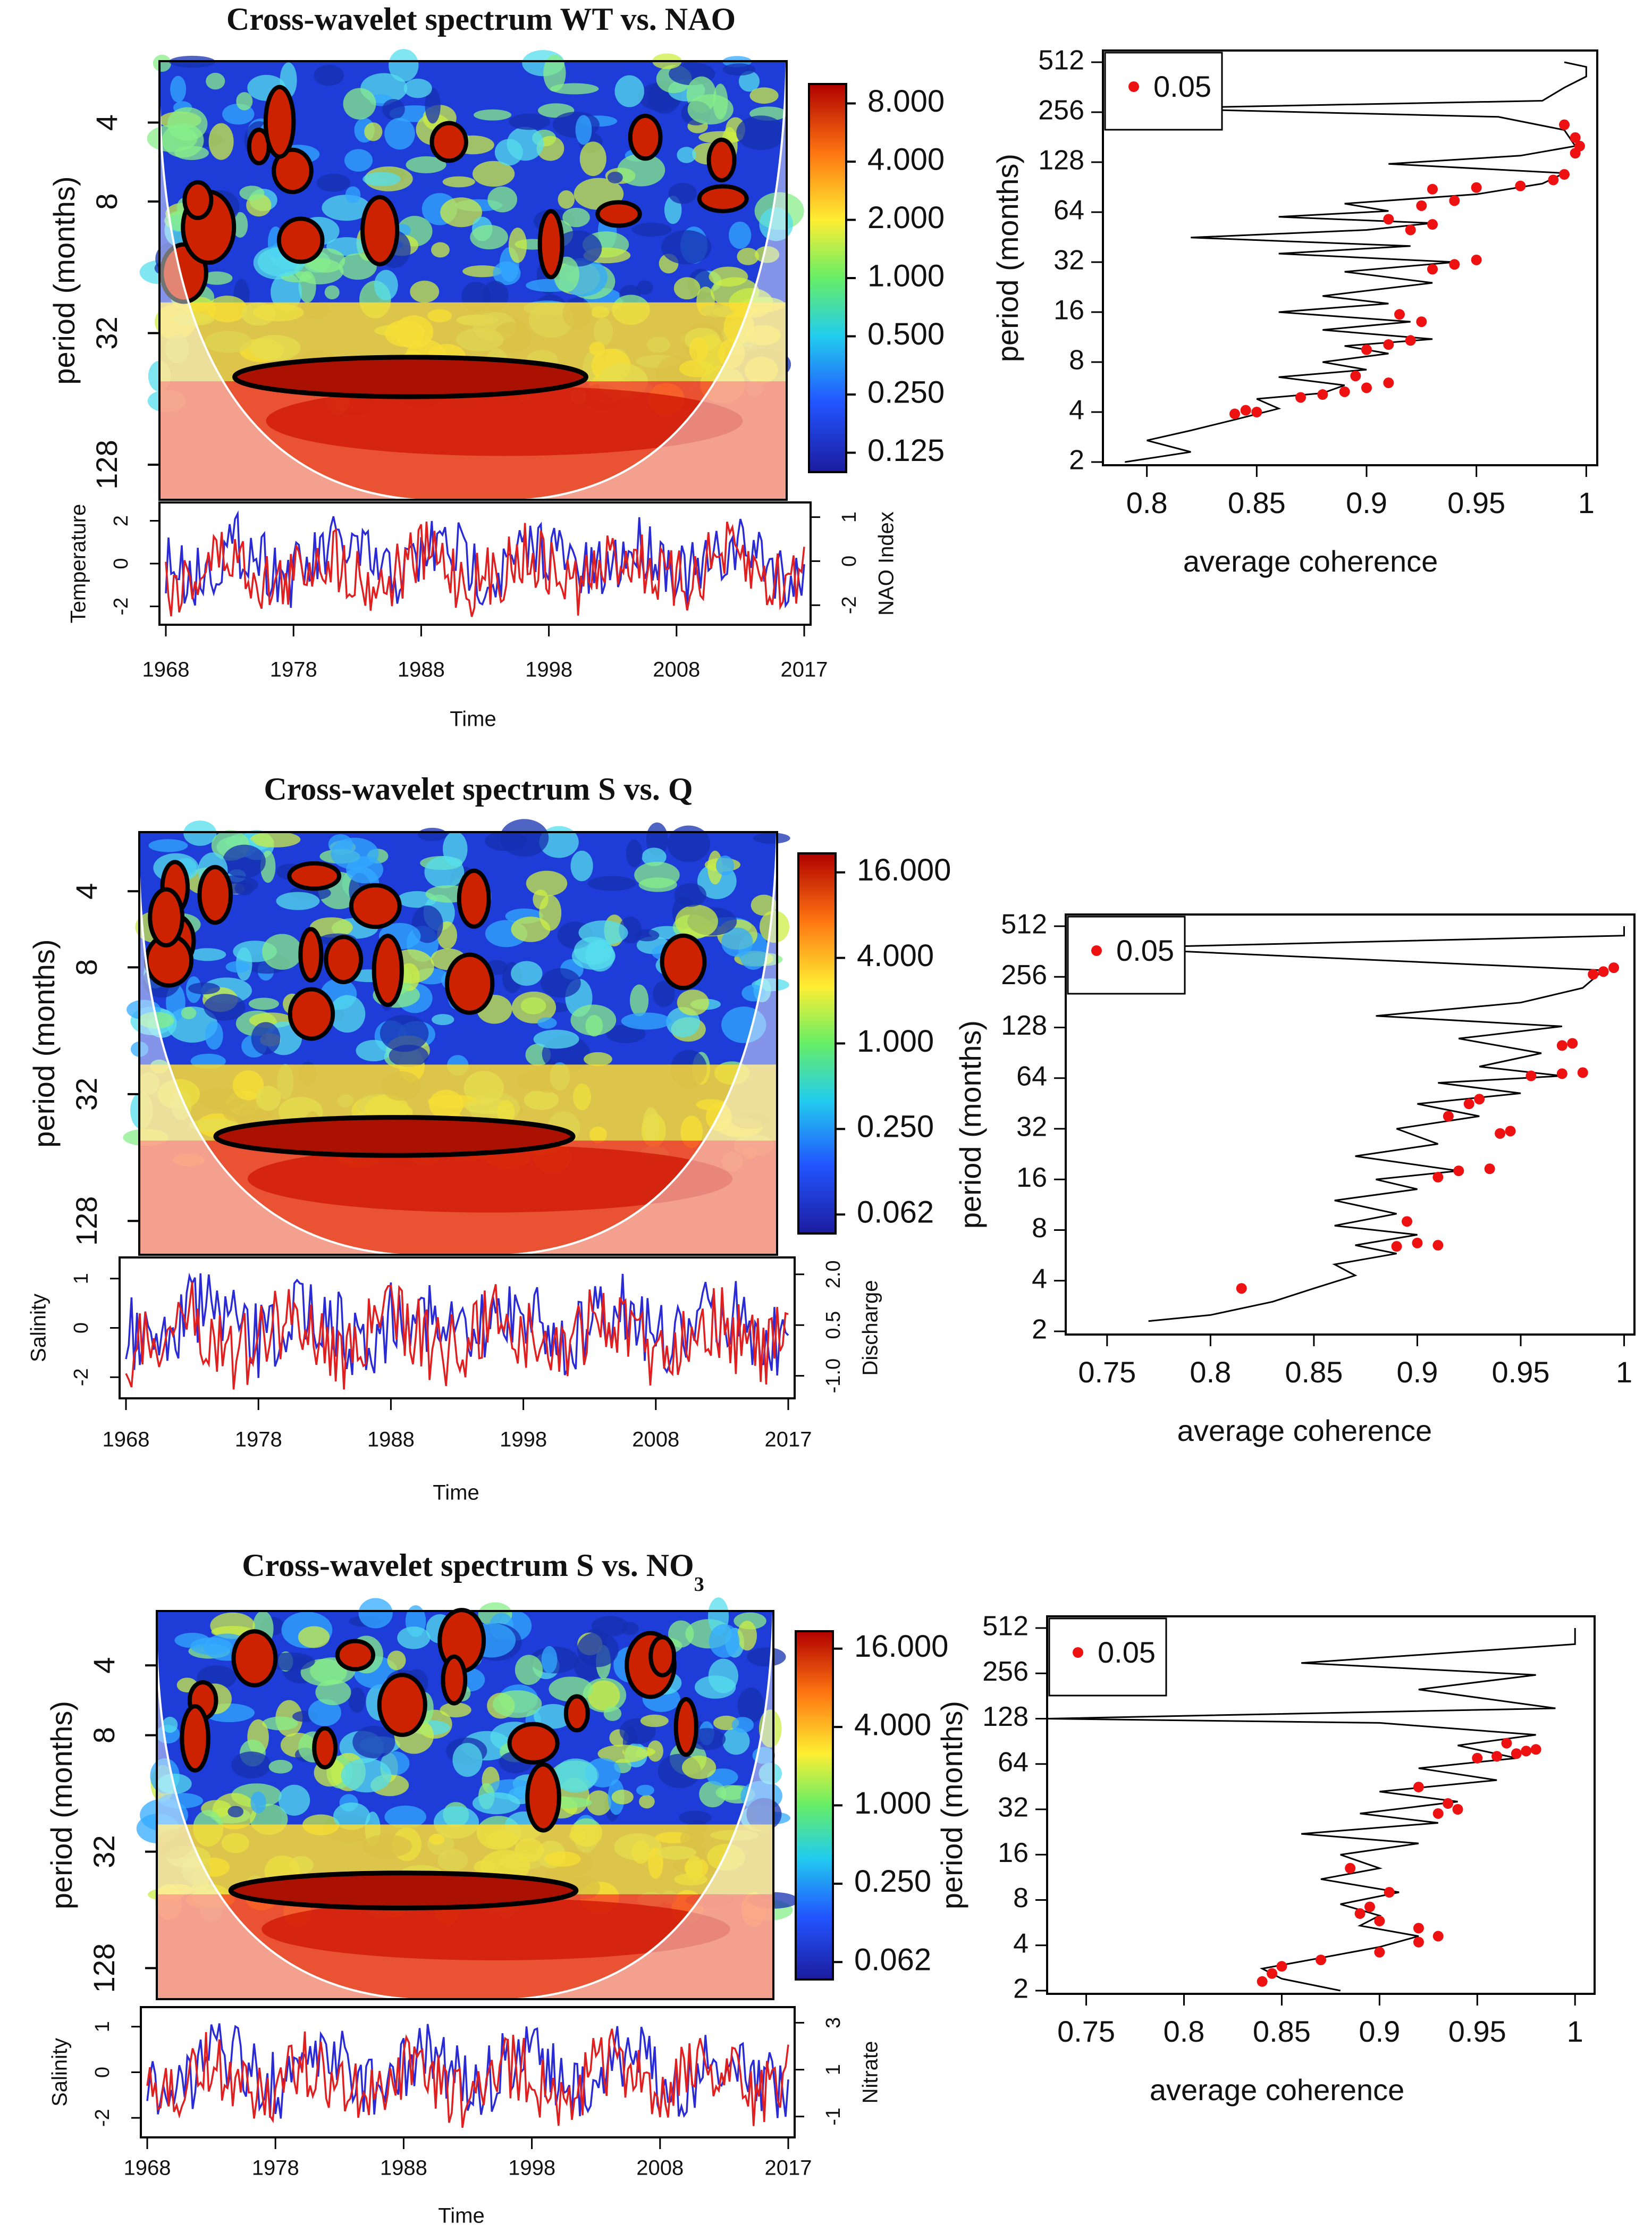 The width and height of the screenshot is (1652, 2240). I want to click on timeseries-left-label: Salinity, so click(38, 1328).